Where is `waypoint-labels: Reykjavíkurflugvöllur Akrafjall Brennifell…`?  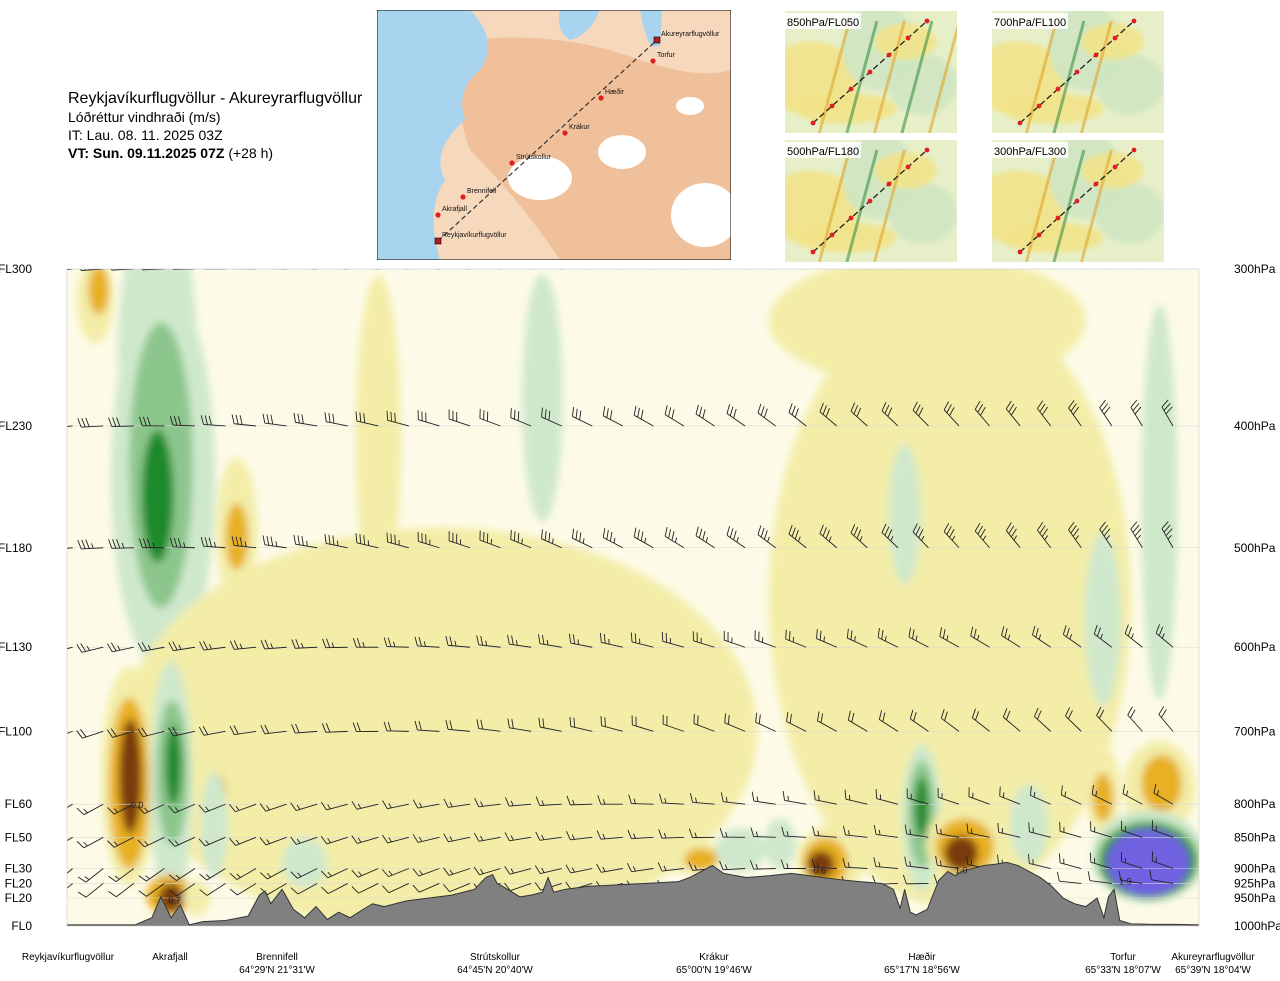 waypoint-labels: Reykjavíkurflugvöllur Akrafjall Brennifell… is located at coordinates (638, 963).